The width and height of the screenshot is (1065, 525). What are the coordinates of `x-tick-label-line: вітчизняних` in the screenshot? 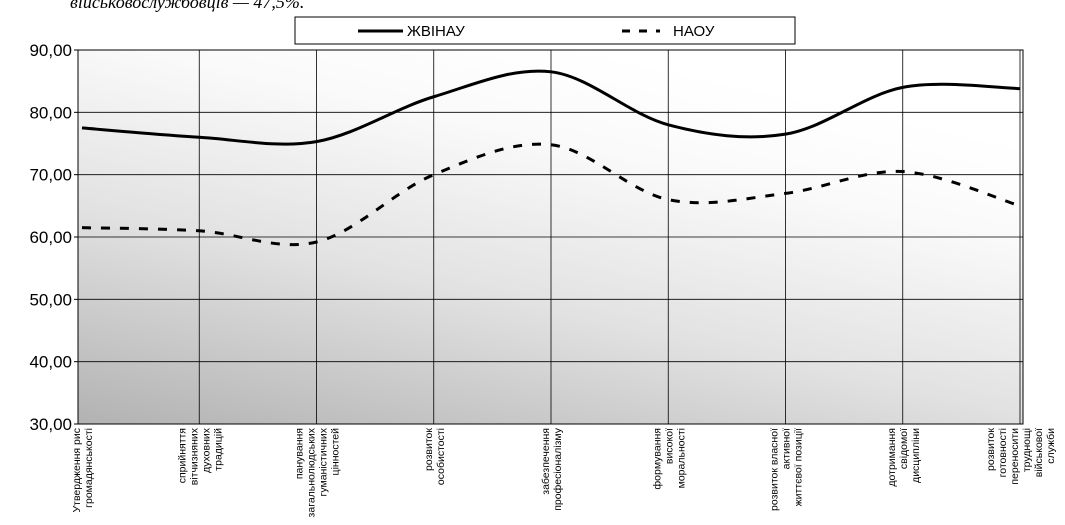 It's located at (194, 456).